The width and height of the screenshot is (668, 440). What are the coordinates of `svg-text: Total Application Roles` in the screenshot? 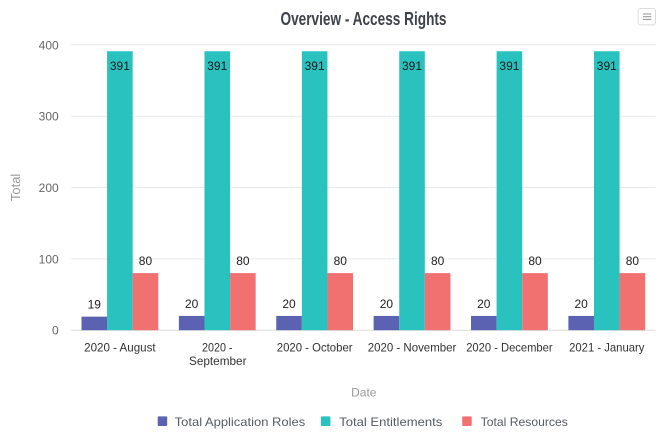 It's located at (240, 422).